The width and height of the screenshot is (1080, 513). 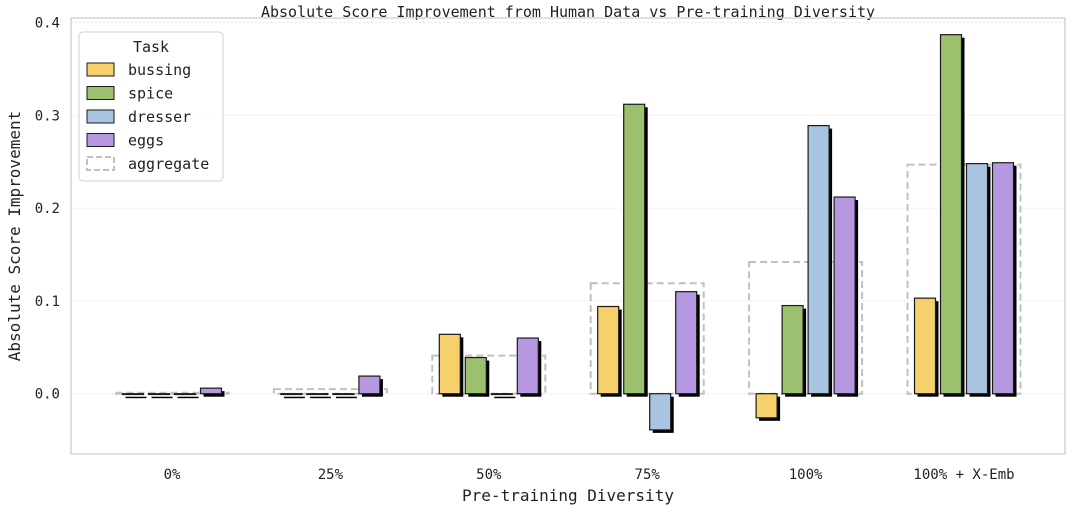 I want to click on x-tick-label: 50%, so click(x=489, y=475).